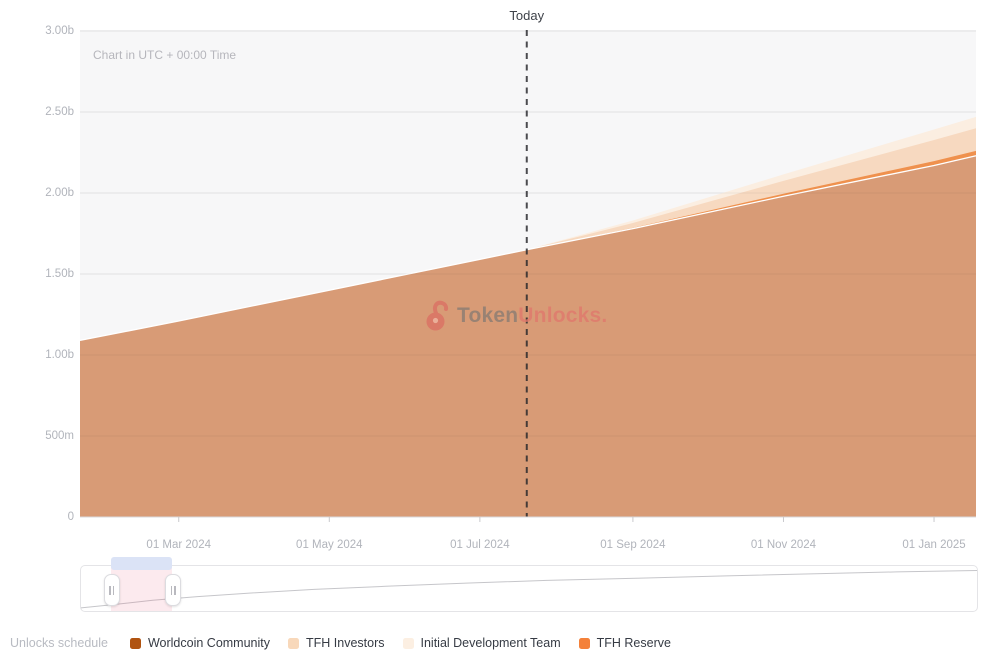 The image size is (995, 656). I want to click on legend-label: TFH Investors, so click(345, 643).